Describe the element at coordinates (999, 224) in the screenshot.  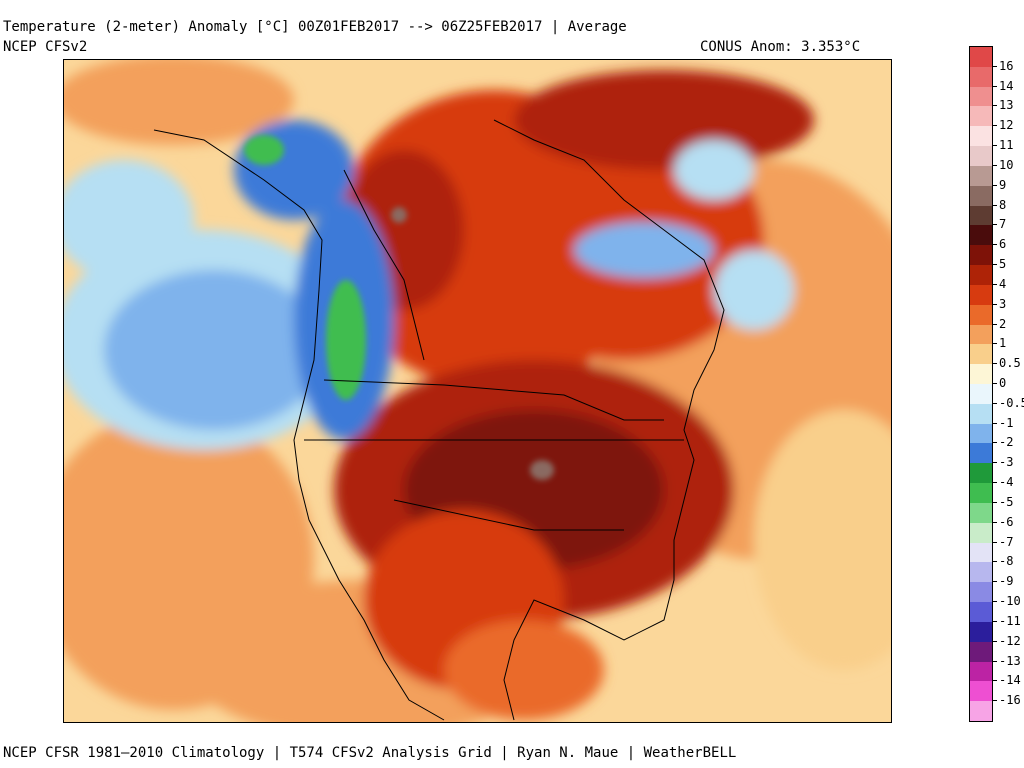
I see `colorbar-tick-label: 7` at that location.